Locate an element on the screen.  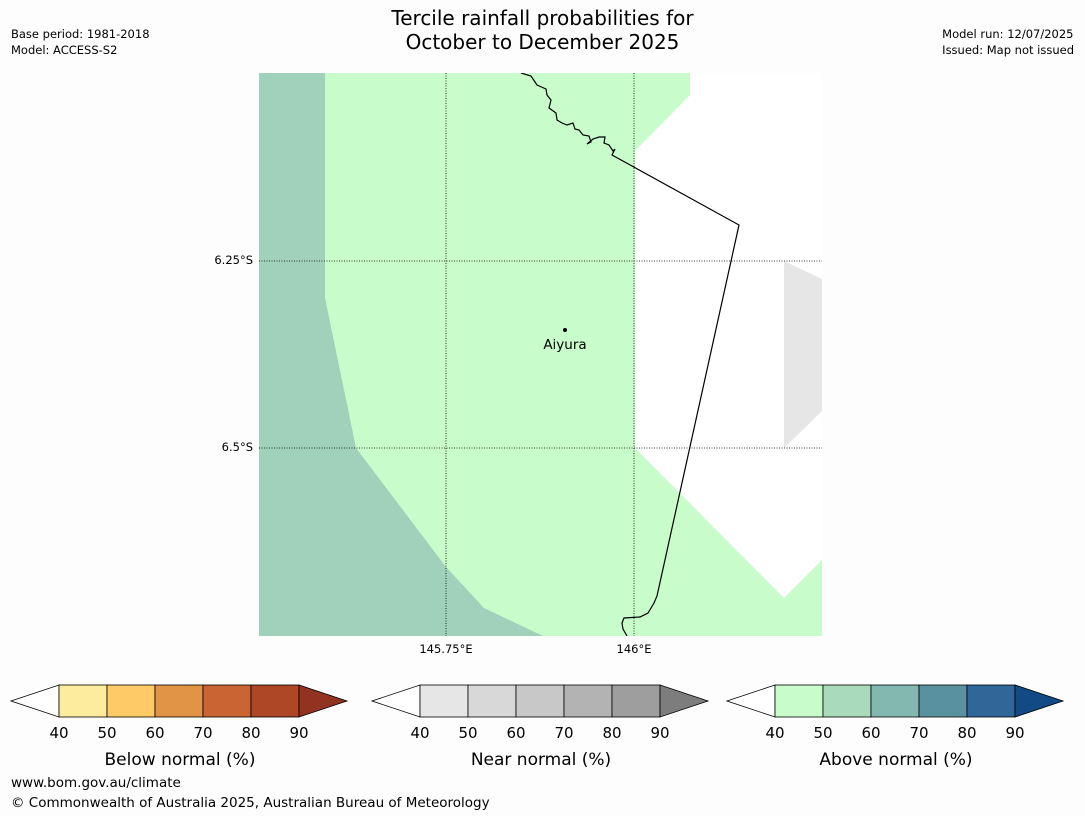
below-normal-colorbar-label: Below normal (%) is located at coordinates (180, 760).